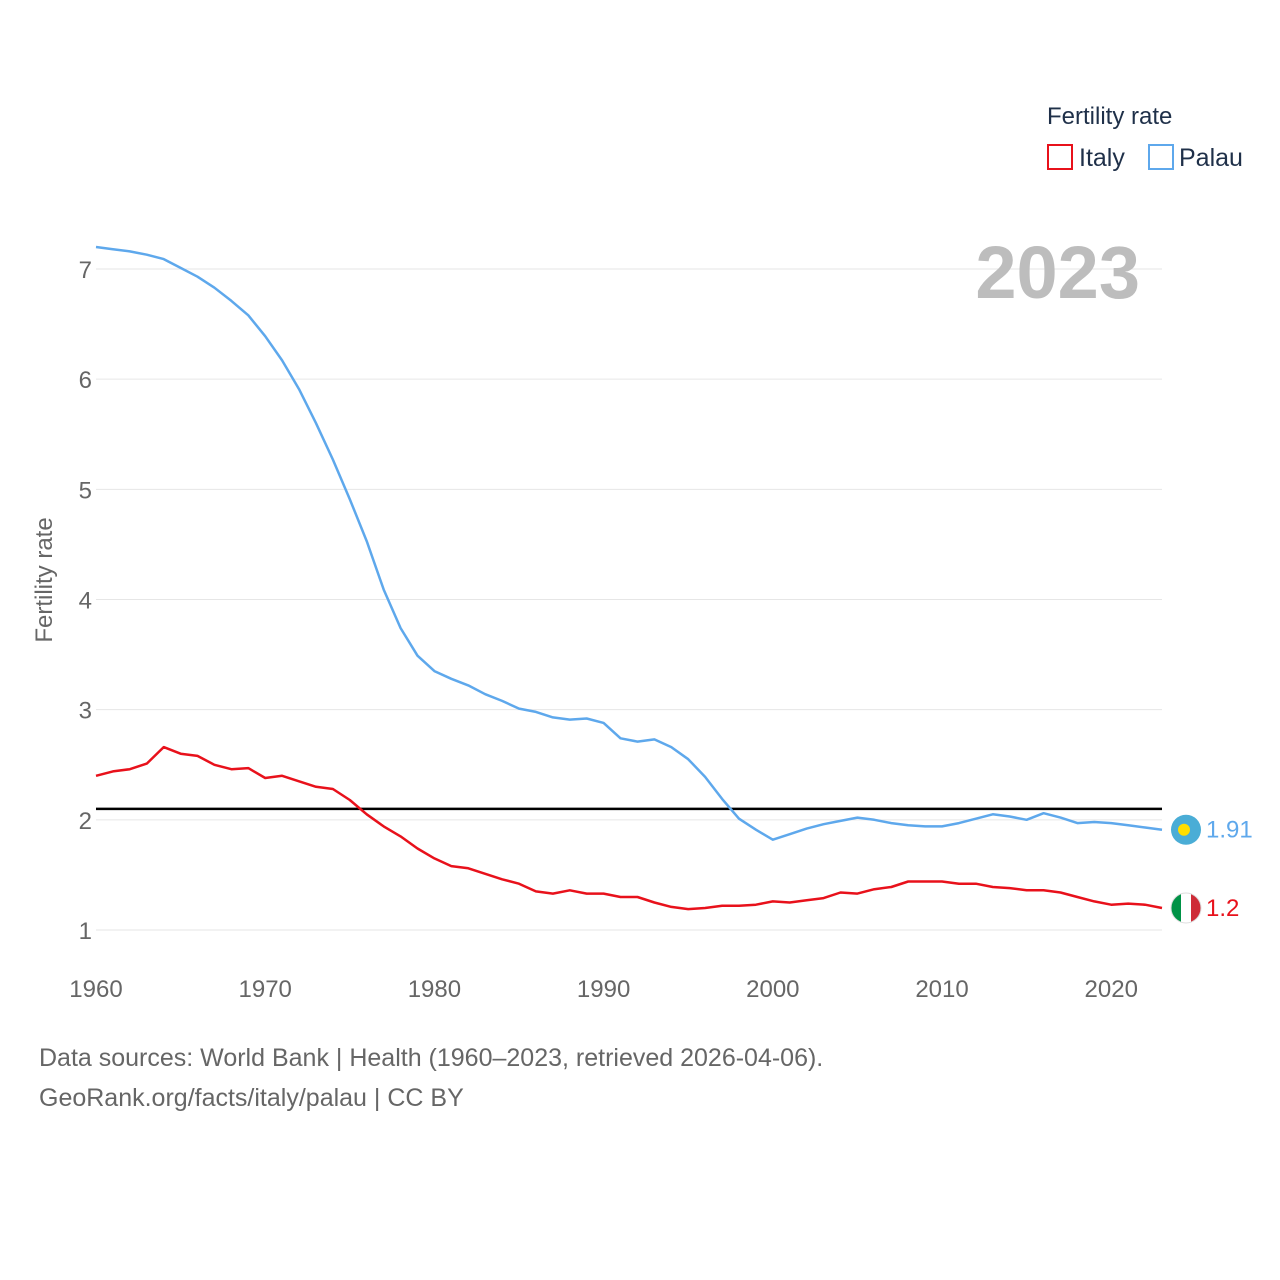  Describe the element at coordinates (772, 989) in the screenshot. I see `x-tick-label: 2000` at that location.